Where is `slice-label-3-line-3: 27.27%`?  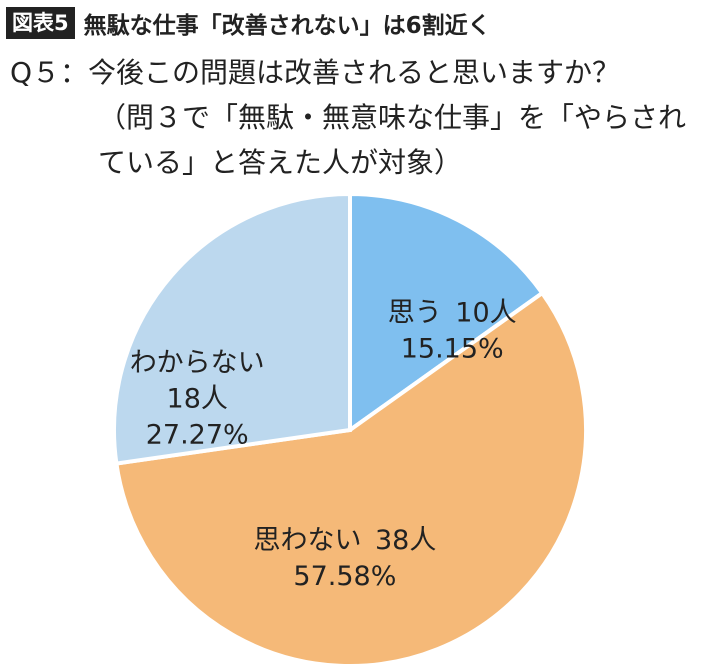 slice-label-3-line-3: 27.27% is located at coordinates (197, 435).